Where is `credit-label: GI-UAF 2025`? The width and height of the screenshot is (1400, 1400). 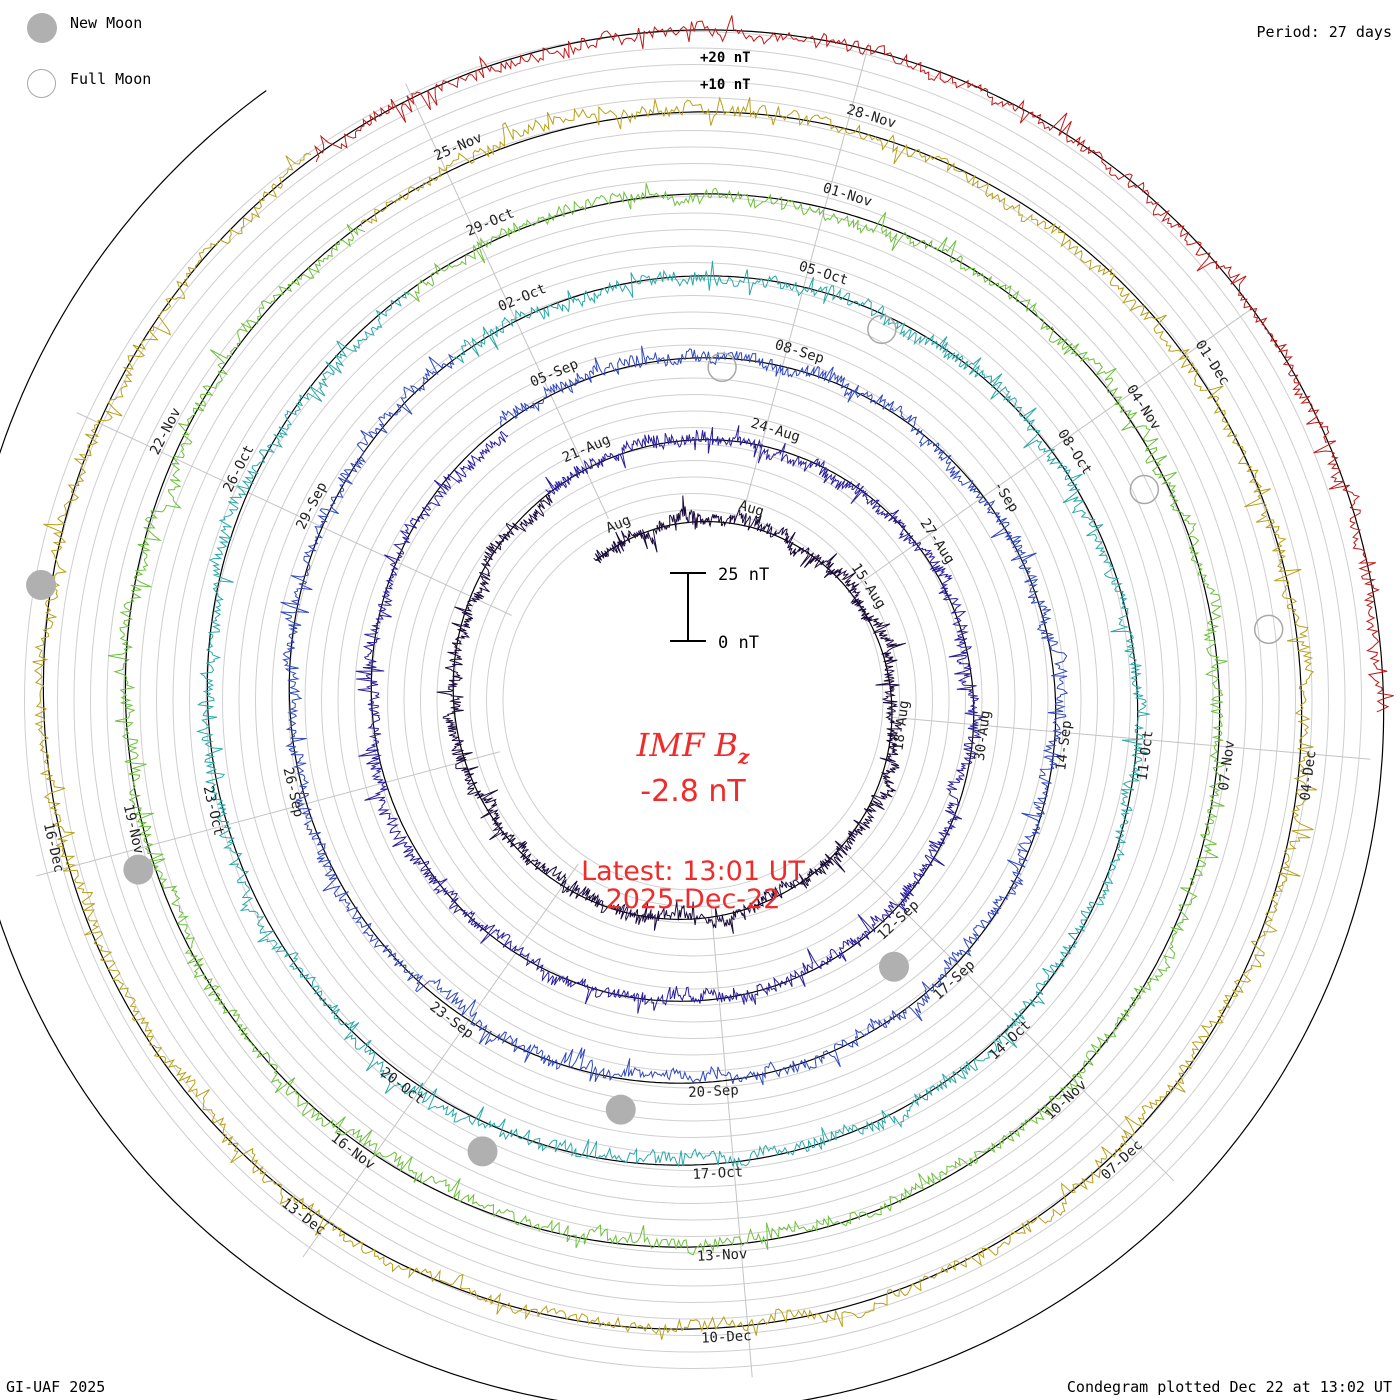
credit-label: GI-UAF 2025 is located at coordinates (56, 1387).